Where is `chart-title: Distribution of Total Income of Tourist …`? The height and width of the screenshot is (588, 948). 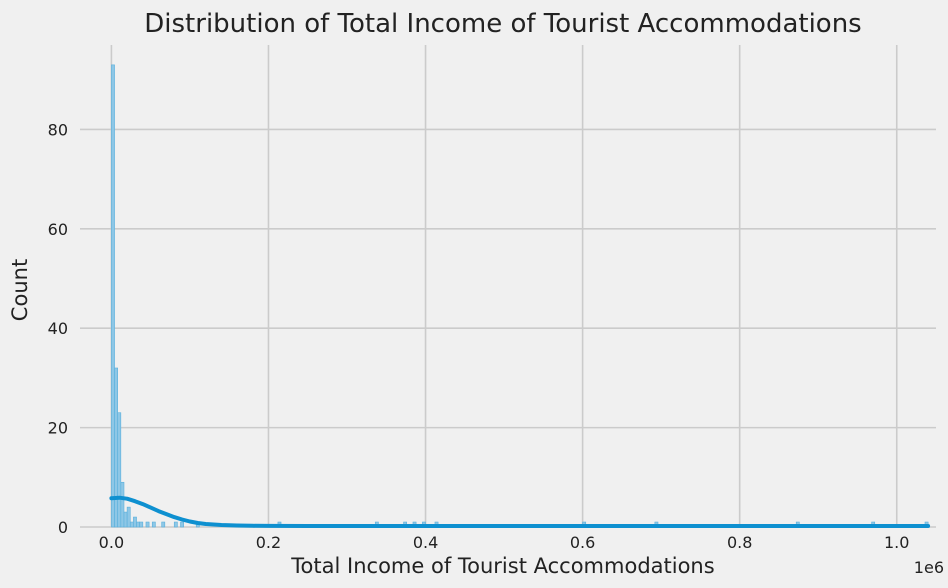
chart-title: Distribution of Total Income of Tourist … is located at coordinates (502, 24).